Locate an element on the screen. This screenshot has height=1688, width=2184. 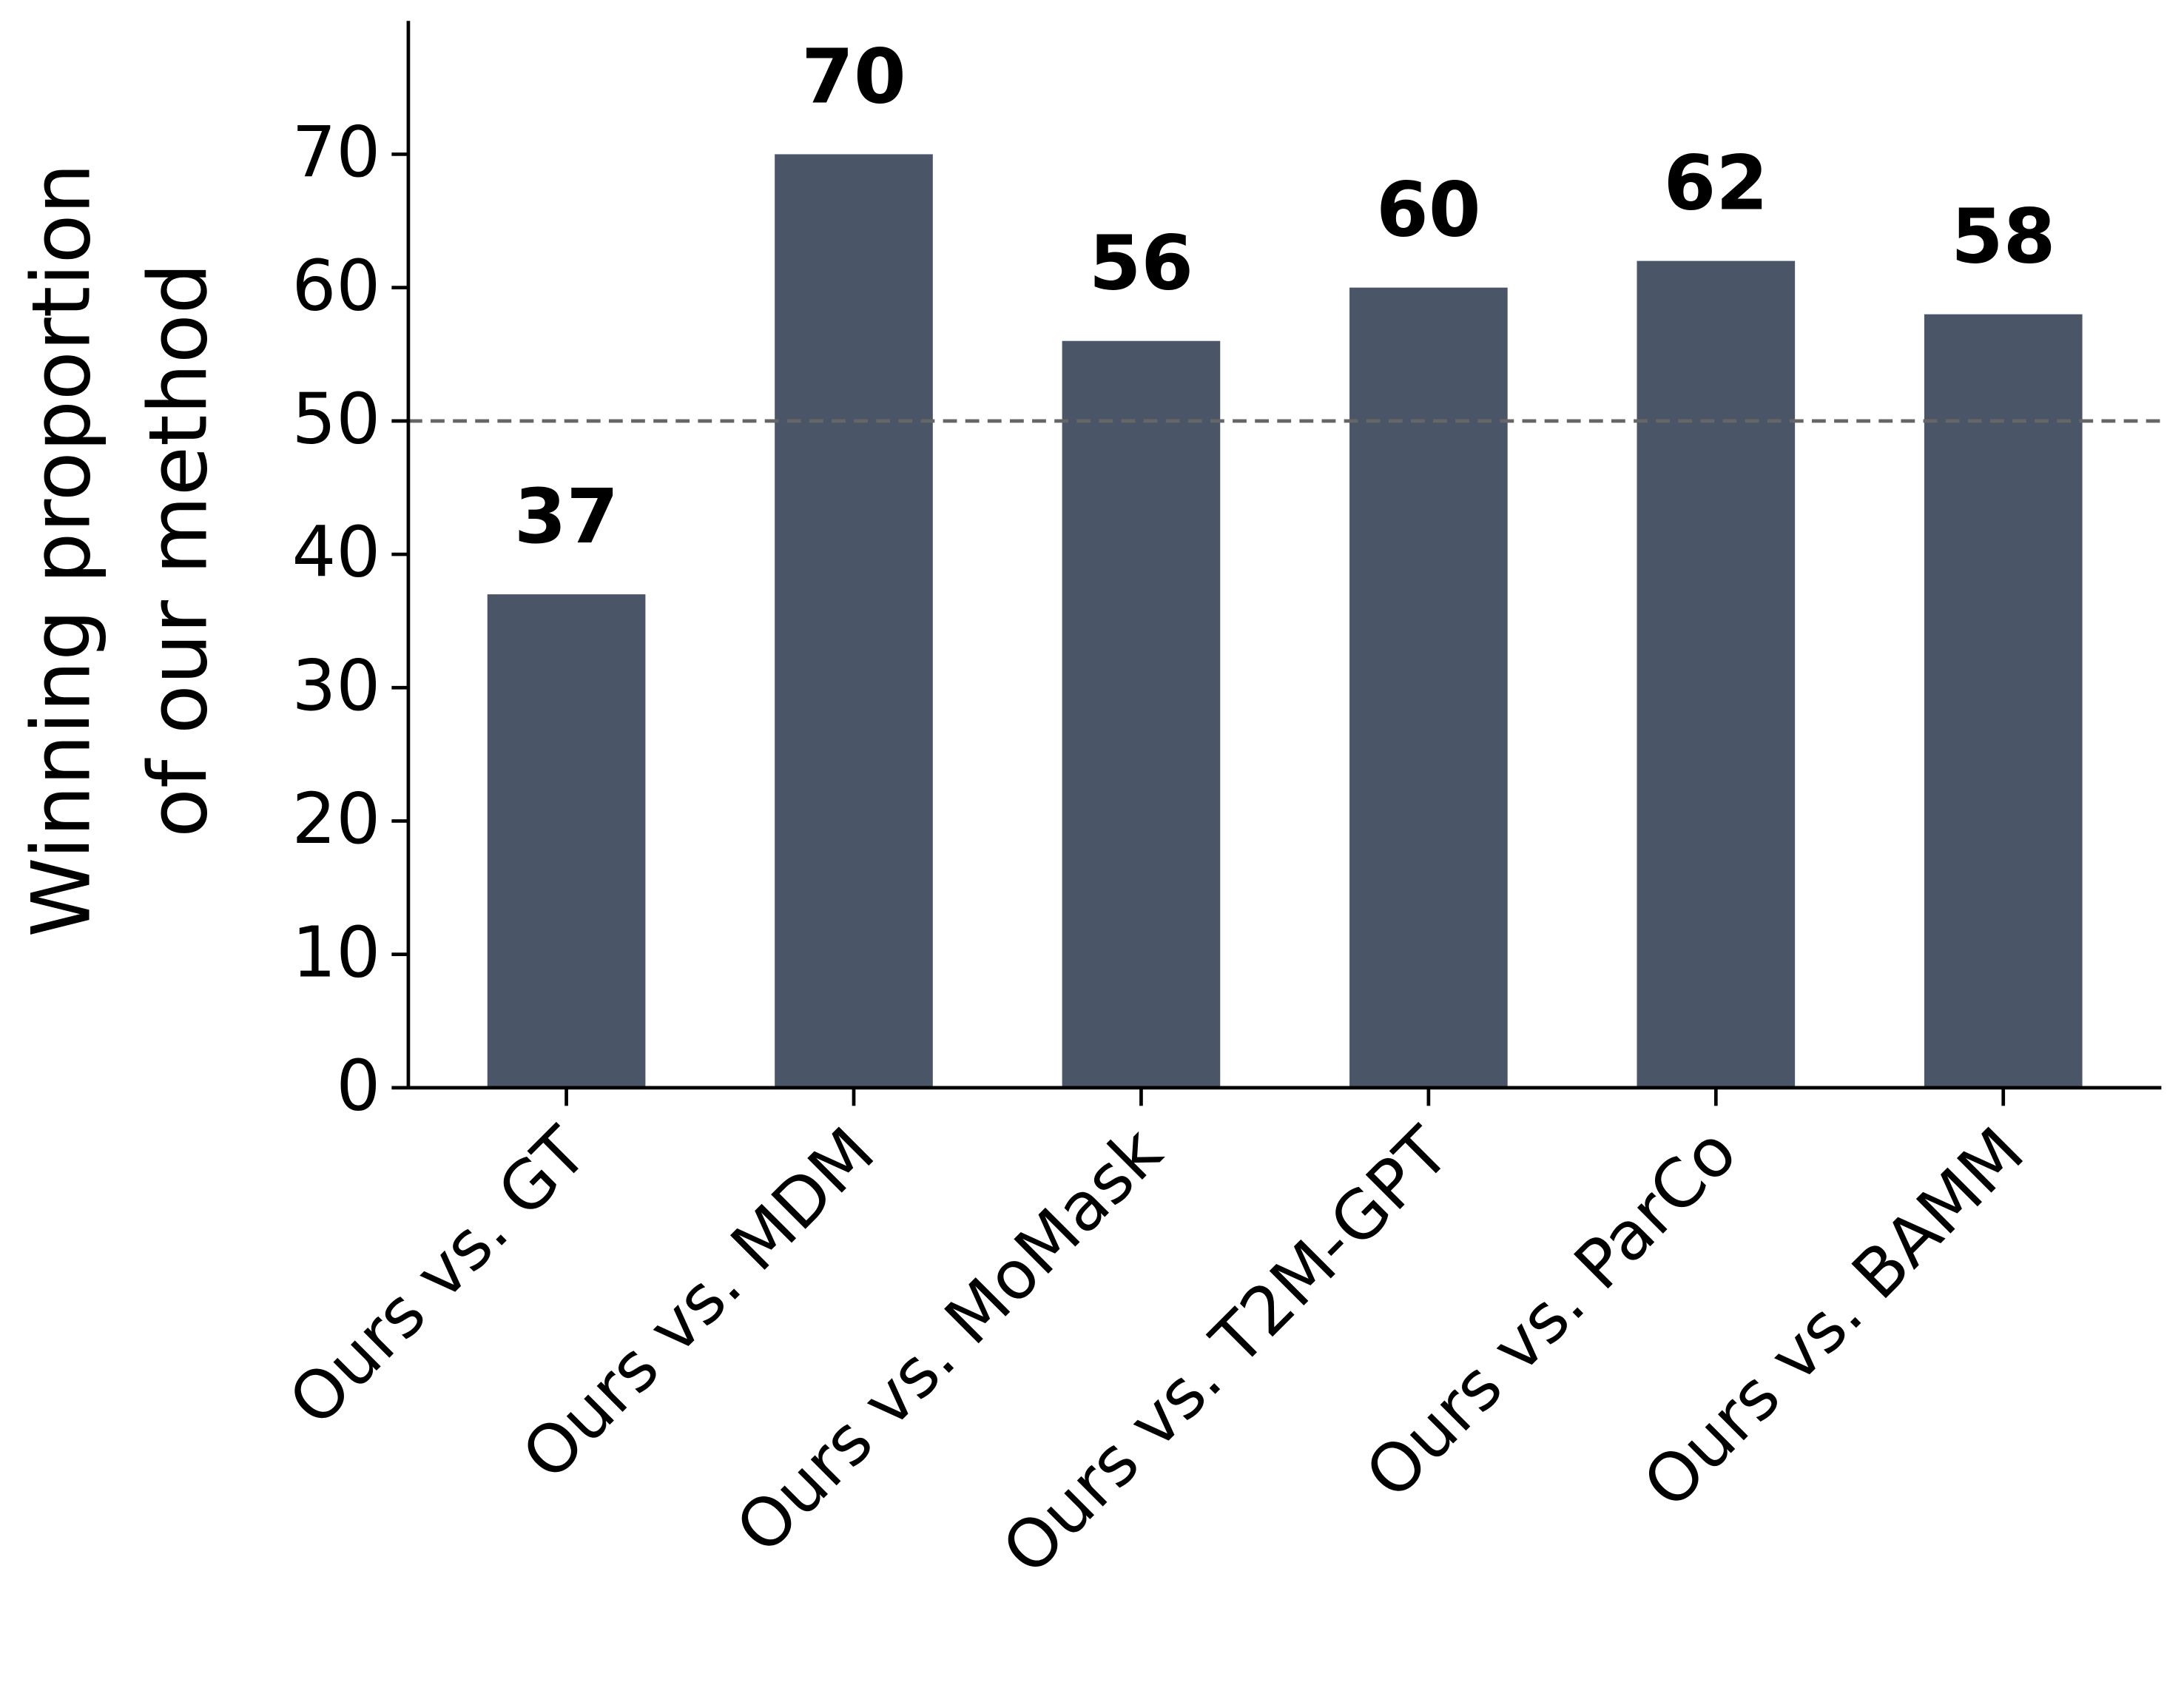
y-tick-label: 60 is located at coordinates (337, 286).